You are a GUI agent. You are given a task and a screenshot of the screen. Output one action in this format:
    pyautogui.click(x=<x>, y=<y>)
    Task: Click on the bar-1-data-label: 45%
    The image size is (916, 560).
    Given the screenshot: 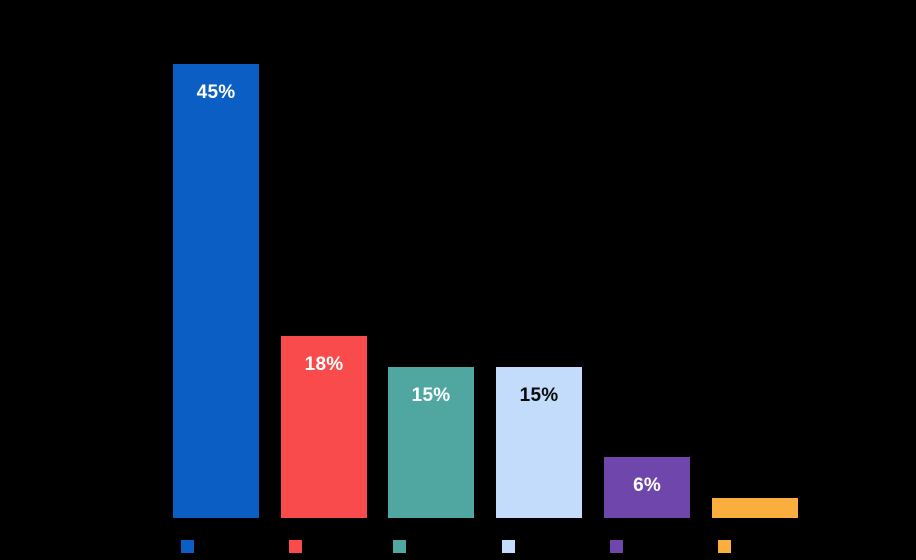 What is the action you would take?
    pyautogui.click(x=216, y=92)
    